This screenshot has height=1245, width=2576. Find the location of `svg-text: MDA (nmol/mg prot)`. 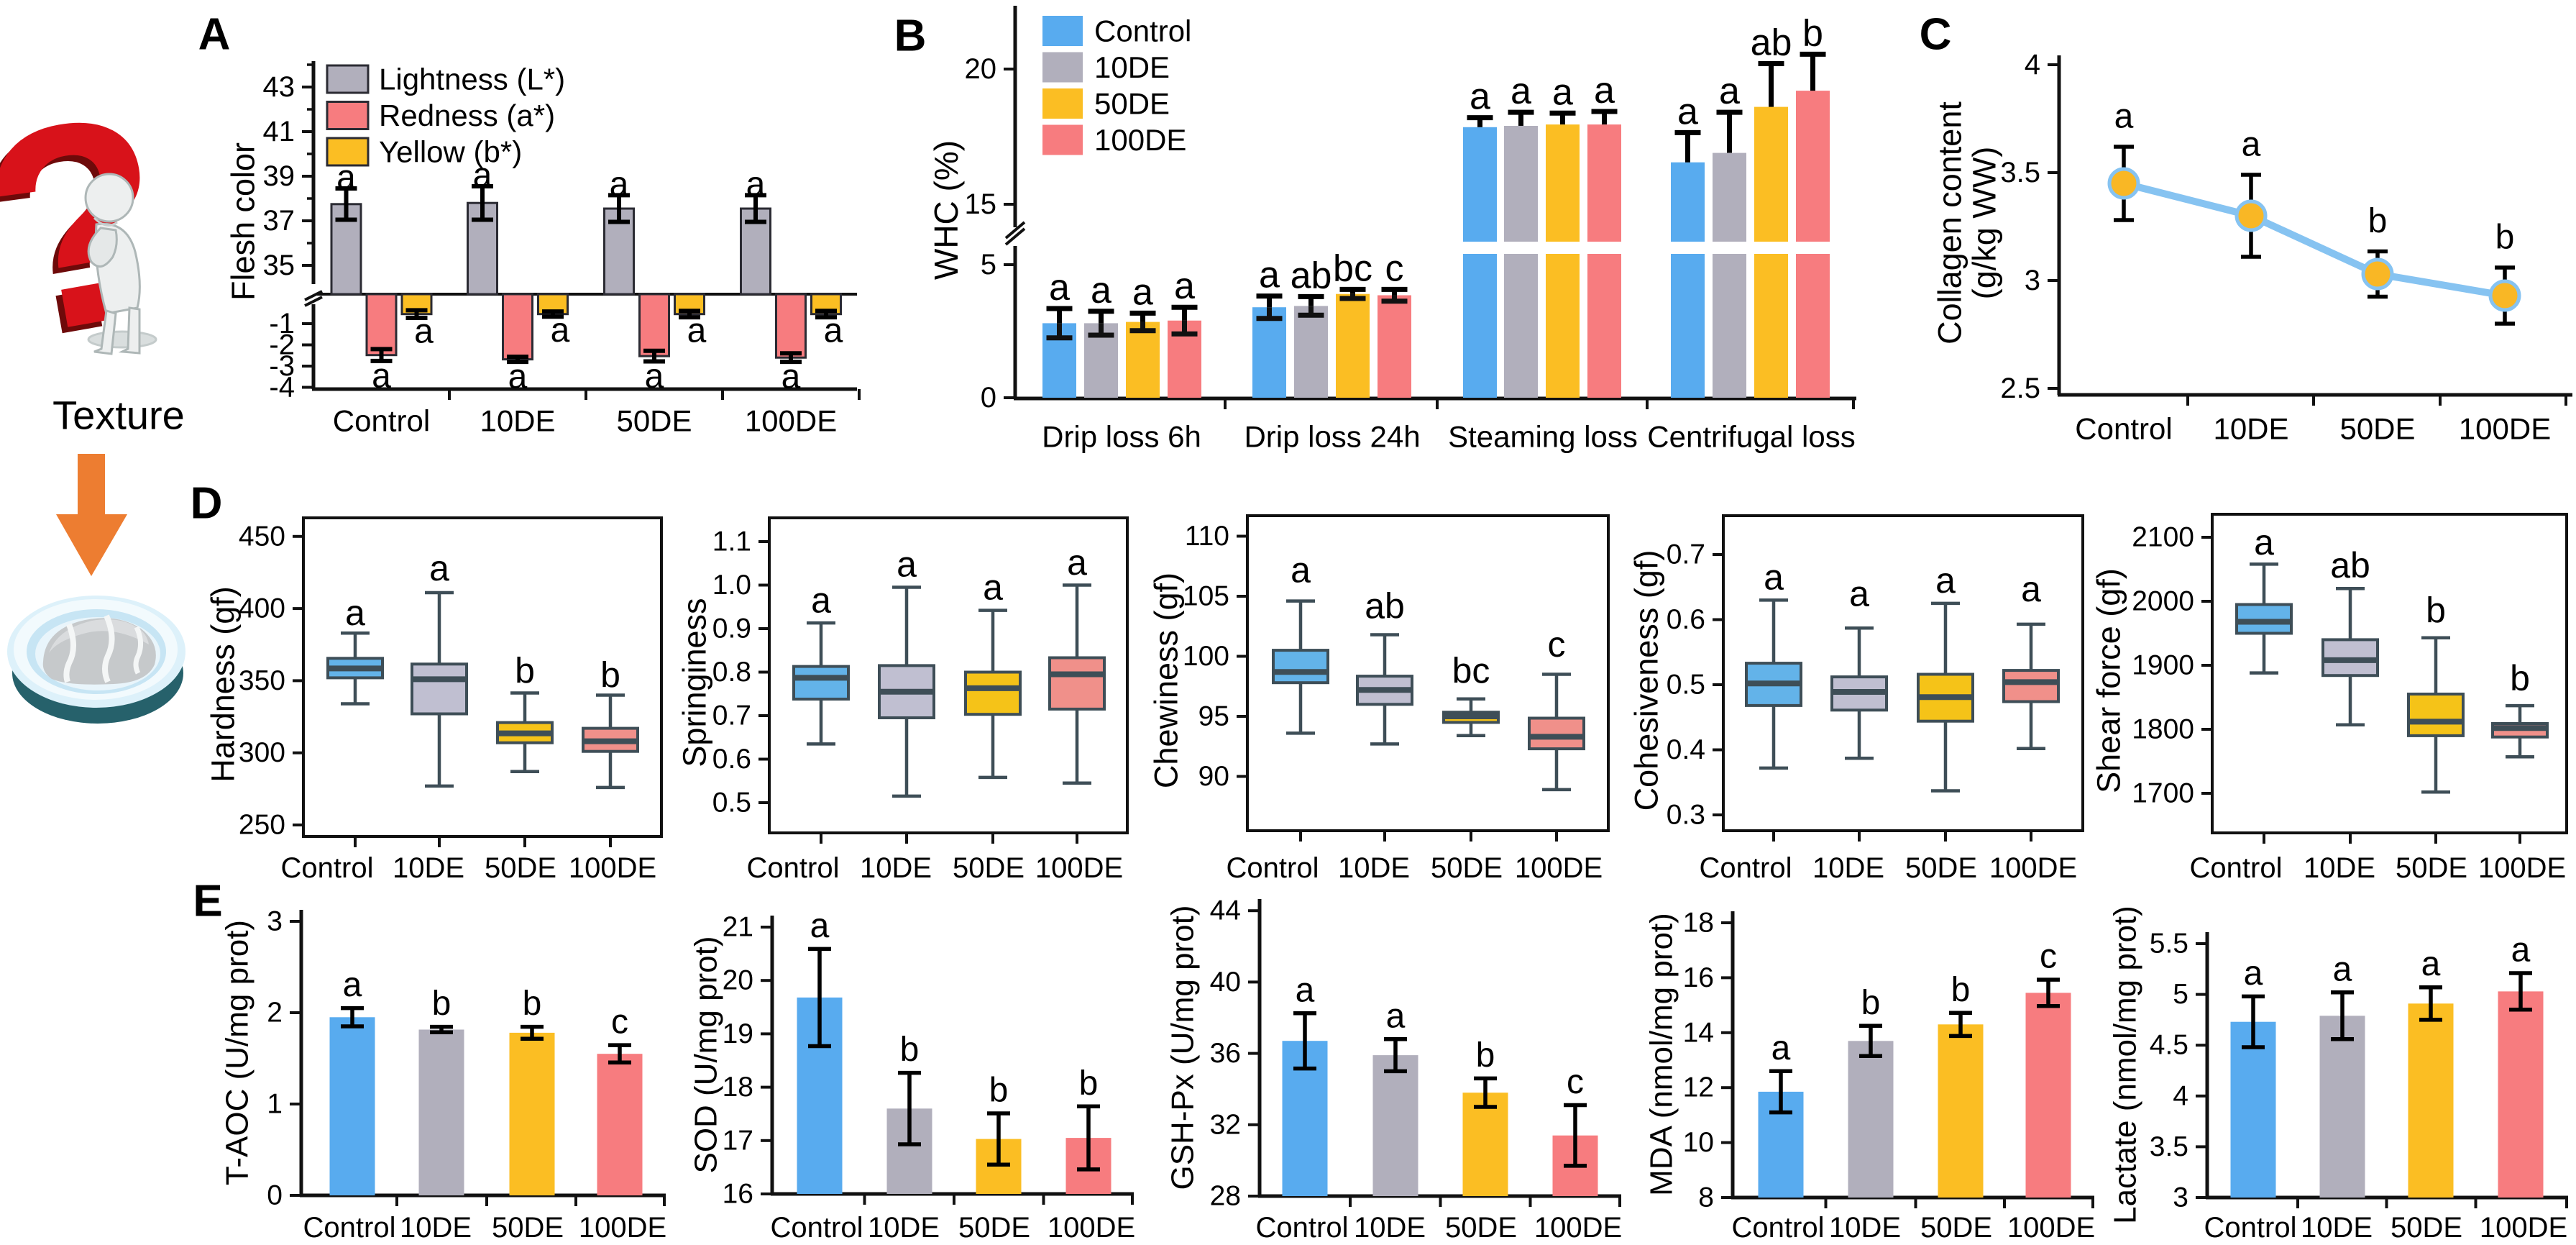

svg-text: MDA (nmol/mg prot) is located at coordinates (1661, 1055).